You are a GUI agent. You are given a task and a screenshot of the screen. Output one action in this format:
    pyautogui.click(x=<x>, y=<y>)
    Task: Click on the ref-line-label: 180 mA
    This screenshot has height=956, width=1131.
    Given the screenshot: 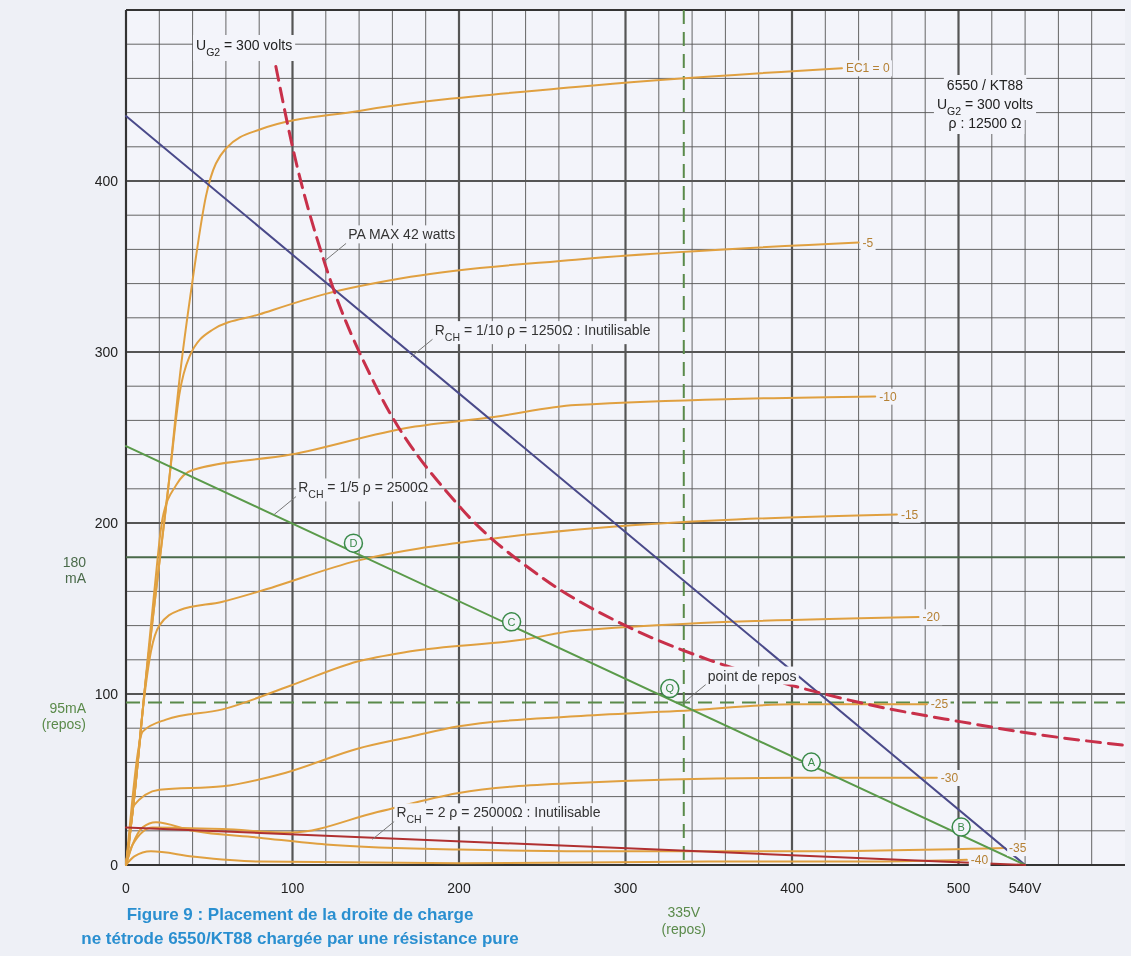 What is the action you would take?
    pyautogui.click(x=74, y=570)
    